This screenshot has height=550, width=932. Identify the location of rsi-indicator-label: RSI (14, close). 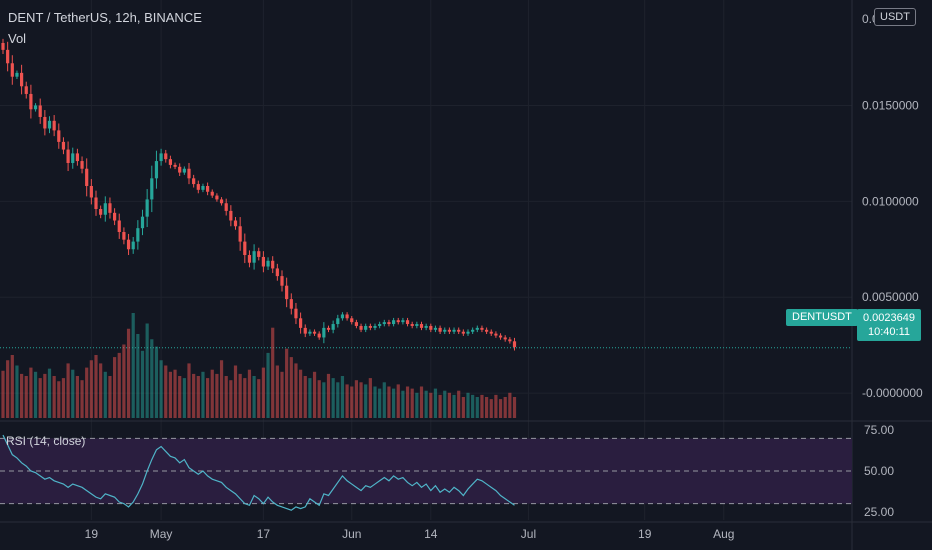
(46, 441).